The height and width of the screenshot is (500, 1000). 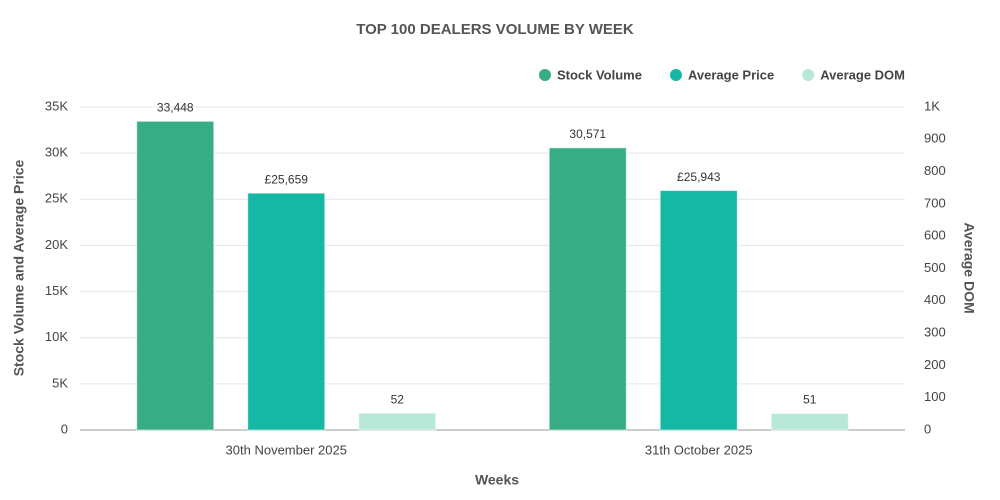 I want to click on y2-tick-label: 1K, so click(x=932, y=105).